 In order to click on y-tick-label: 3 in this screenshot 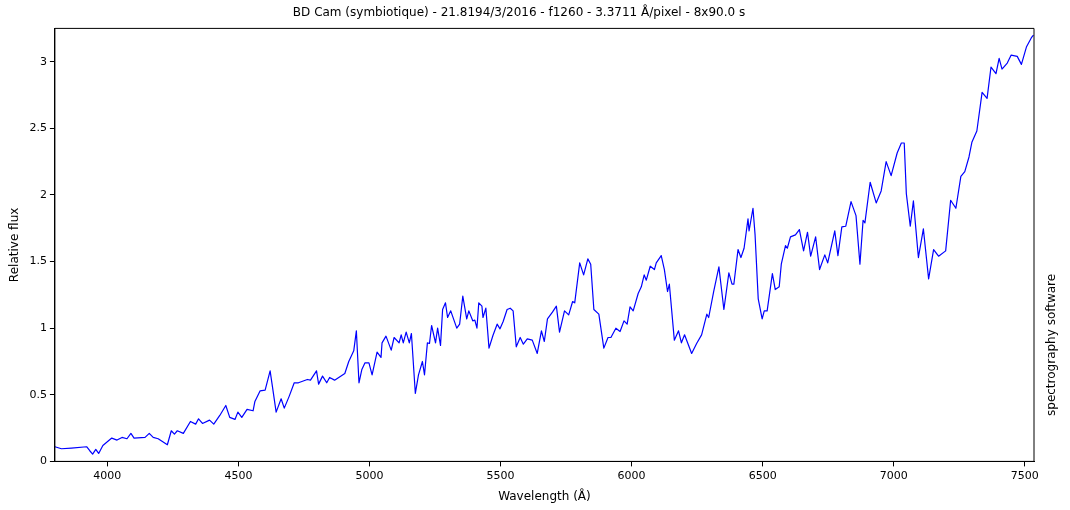, I will do `click(43, 61)`.